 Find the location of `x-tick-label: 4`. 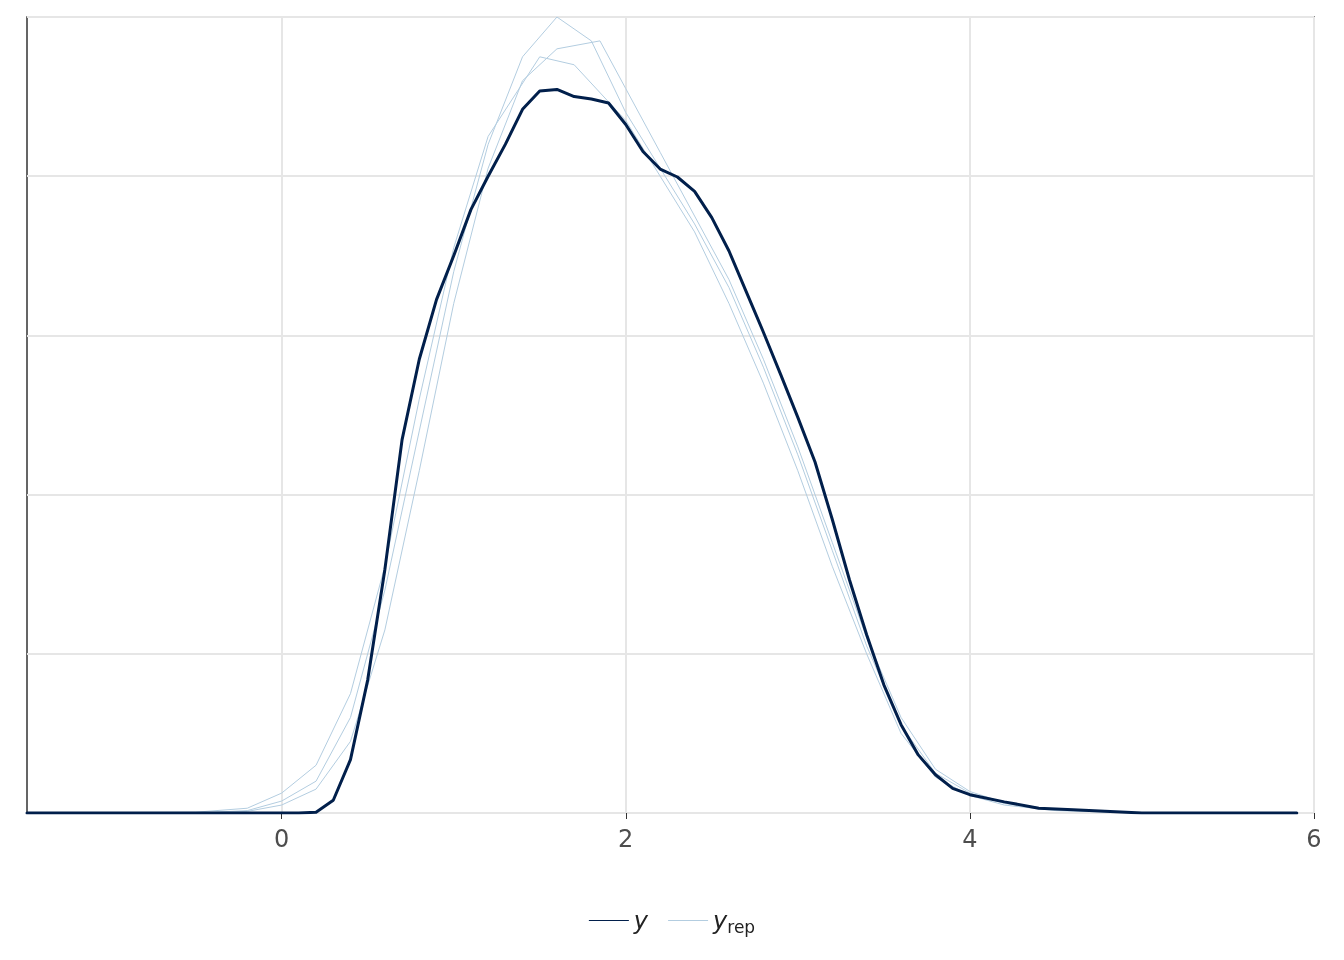

x-tick-label: 4 is located at coordinates (970, 839).